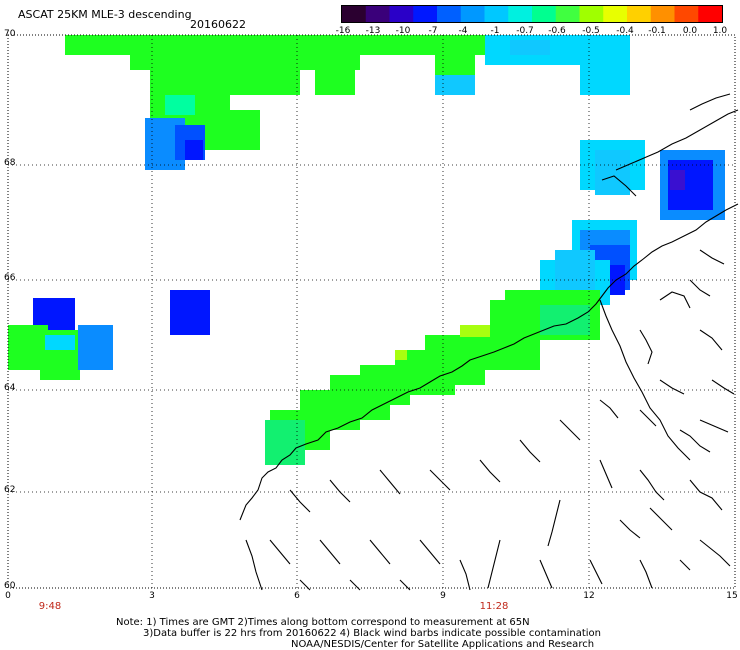 The image size is (740, 650). I want to click on colorbar-label: -16, so click(343, 31).